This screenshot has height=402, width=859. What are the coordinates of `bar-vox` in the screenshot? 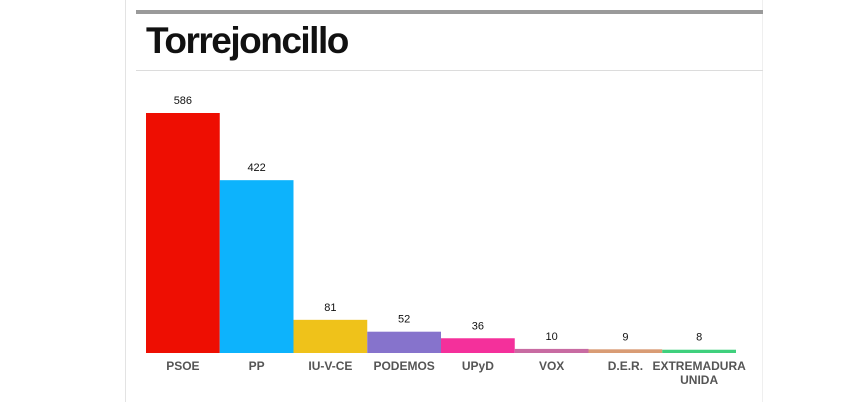 It's located at (551, 350).